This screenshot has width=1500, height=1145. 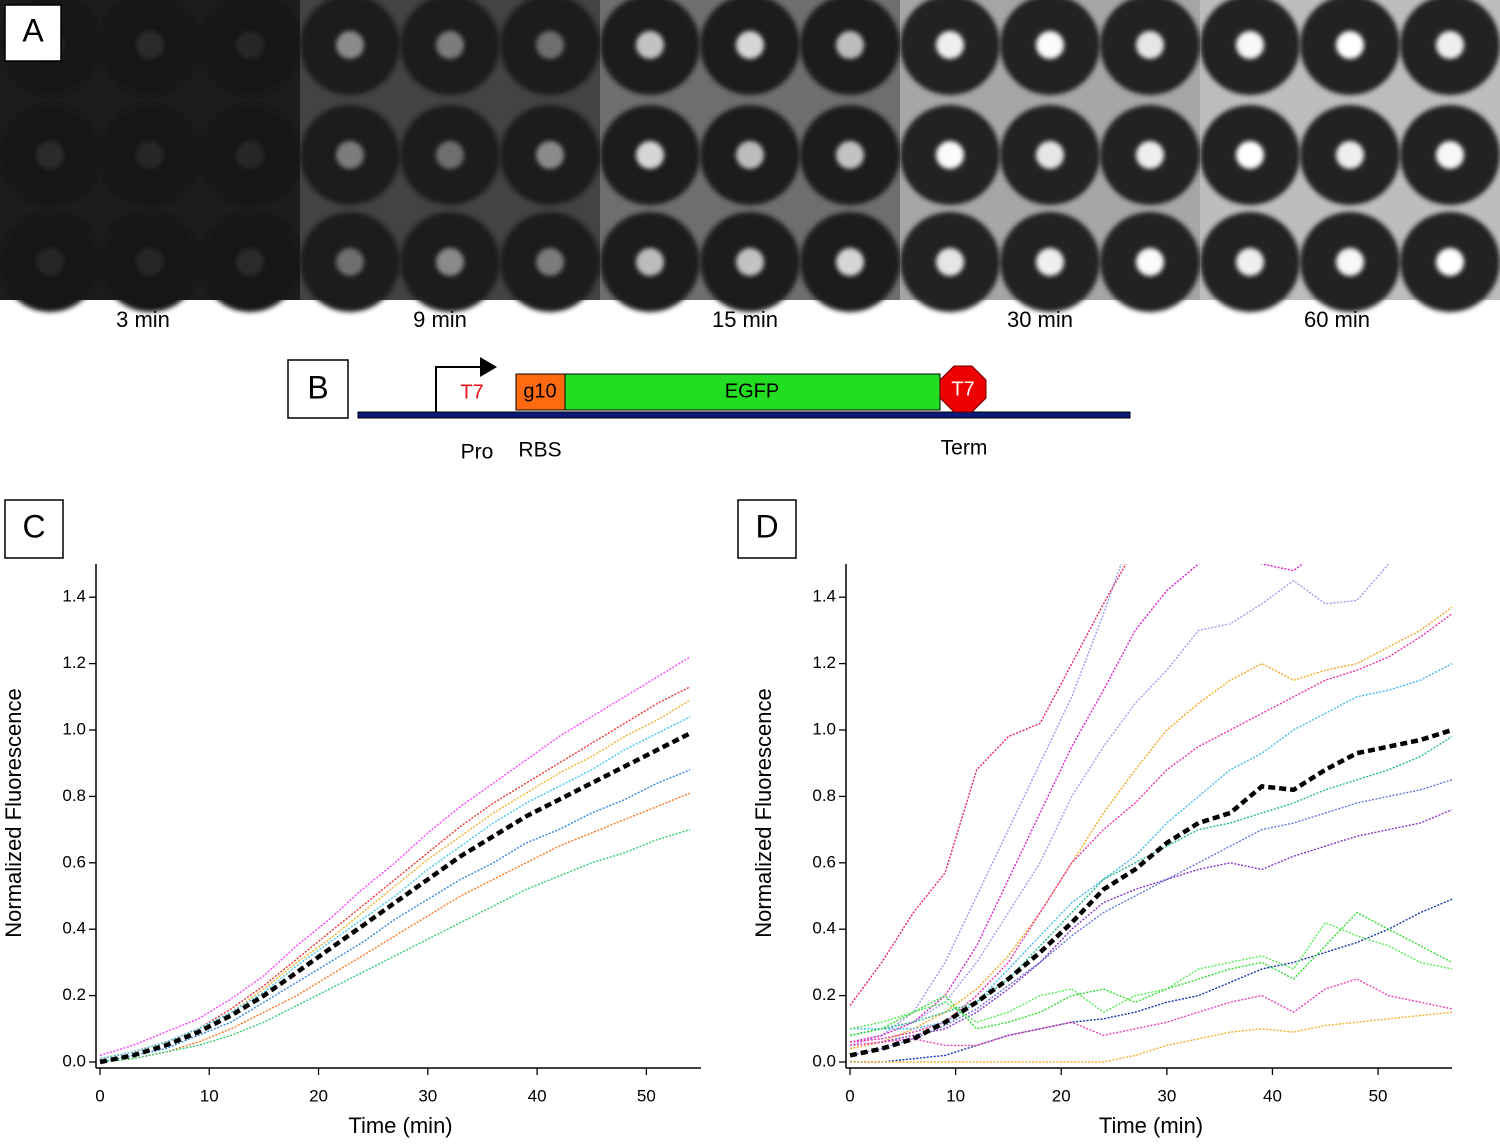 I want to click on rbs-label: g10, so click(x=539, y=391).